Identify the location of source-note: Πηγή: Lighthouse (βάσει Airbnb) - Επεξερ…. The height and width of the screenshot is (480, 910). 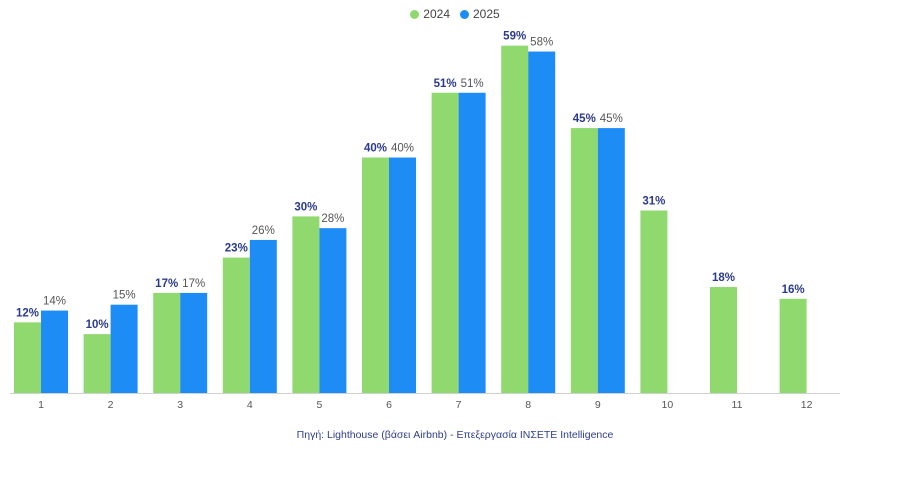
(455, 435).